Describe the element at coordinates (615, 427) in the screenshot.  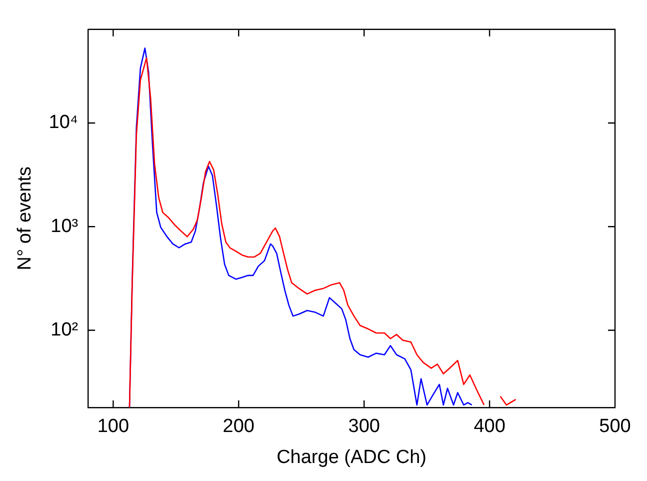
I see `x-tick-label: 500` at that location.